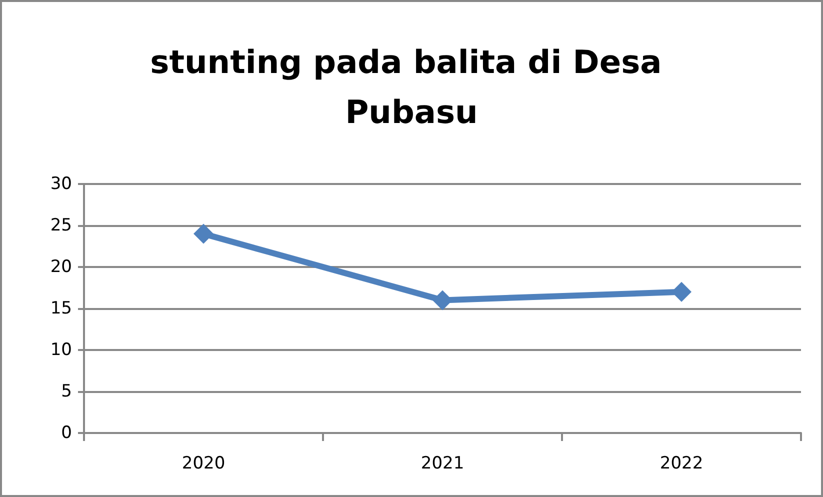 Image resolution: width=823 pixels, height=497 pixels. What do you see at coordinates (61, 226) in the screenshot?
I see `y-tick-label: 25` at bounding box center [61, 226].